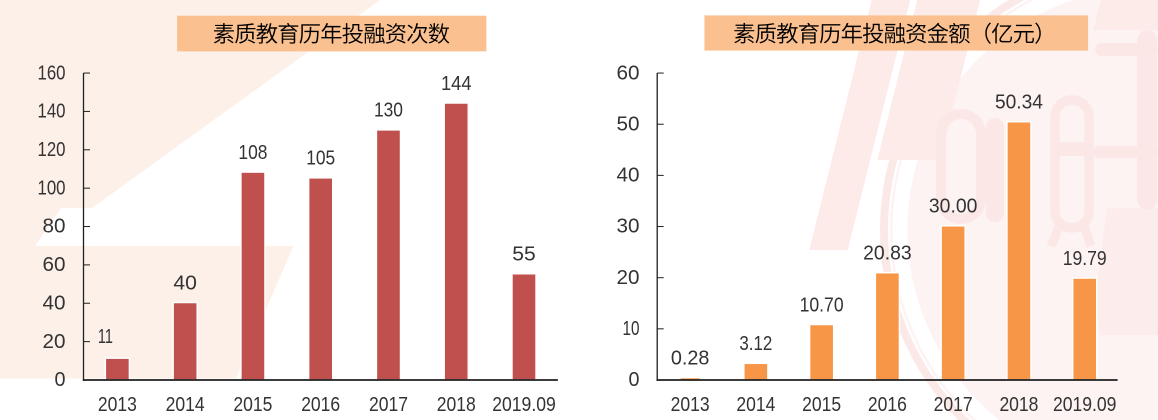 The height and width of the screenshot is (420, 1158). I want to click on svg-text: 20.83, so click(887, 254).